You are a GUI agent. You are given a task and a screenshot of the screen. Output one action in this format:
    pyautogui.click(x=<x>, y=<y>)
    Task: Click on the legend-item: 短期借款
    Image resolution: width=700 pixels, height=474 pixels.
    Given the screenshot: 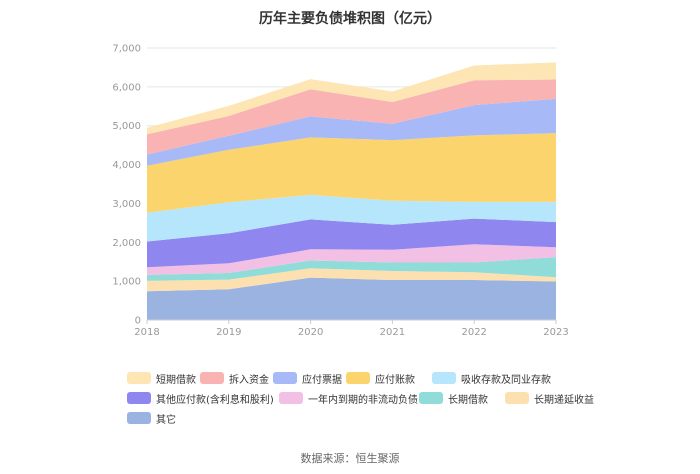 What is the action you would take?
    pyautogui.click(x=161, y=378)
    